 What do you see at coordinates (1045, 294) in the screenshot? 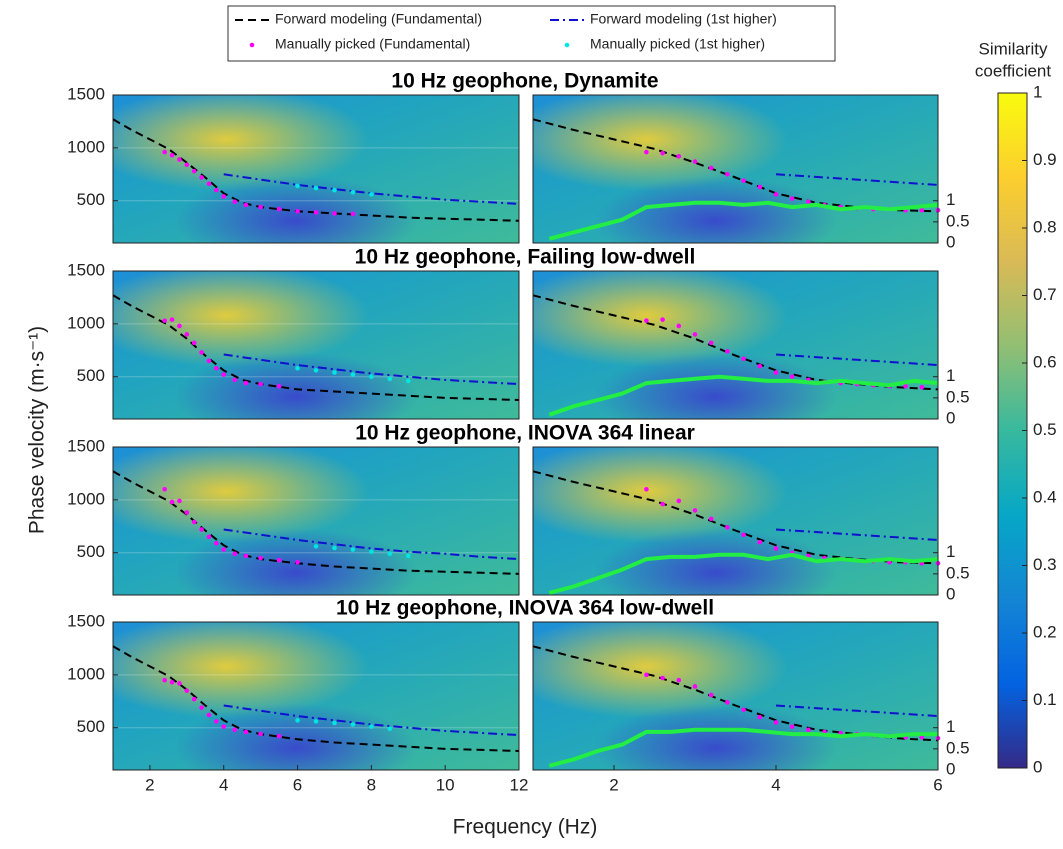
I see `colorbar-tick-label: 0.7` at bounding box center [1045, 294].